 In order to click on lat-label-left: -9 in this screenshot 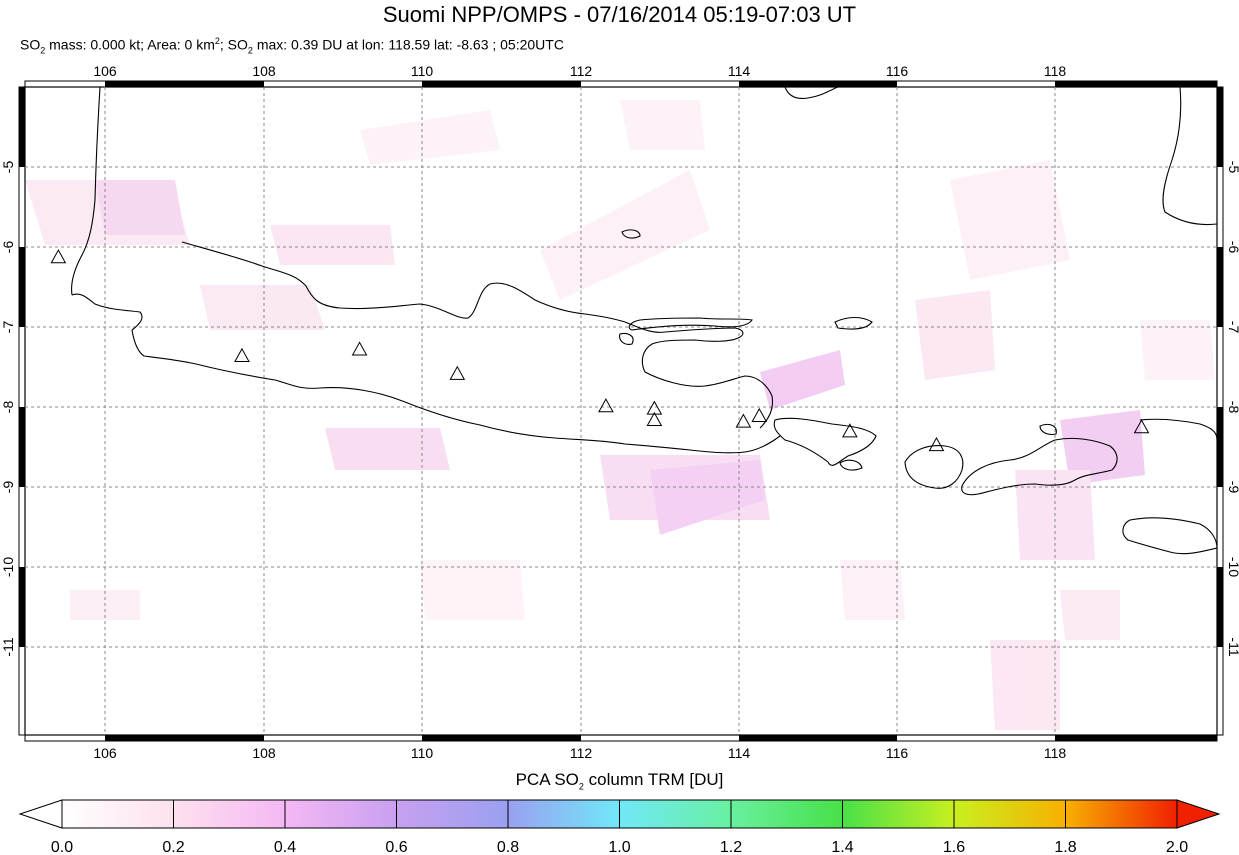, I will do `click(8, 487)`.